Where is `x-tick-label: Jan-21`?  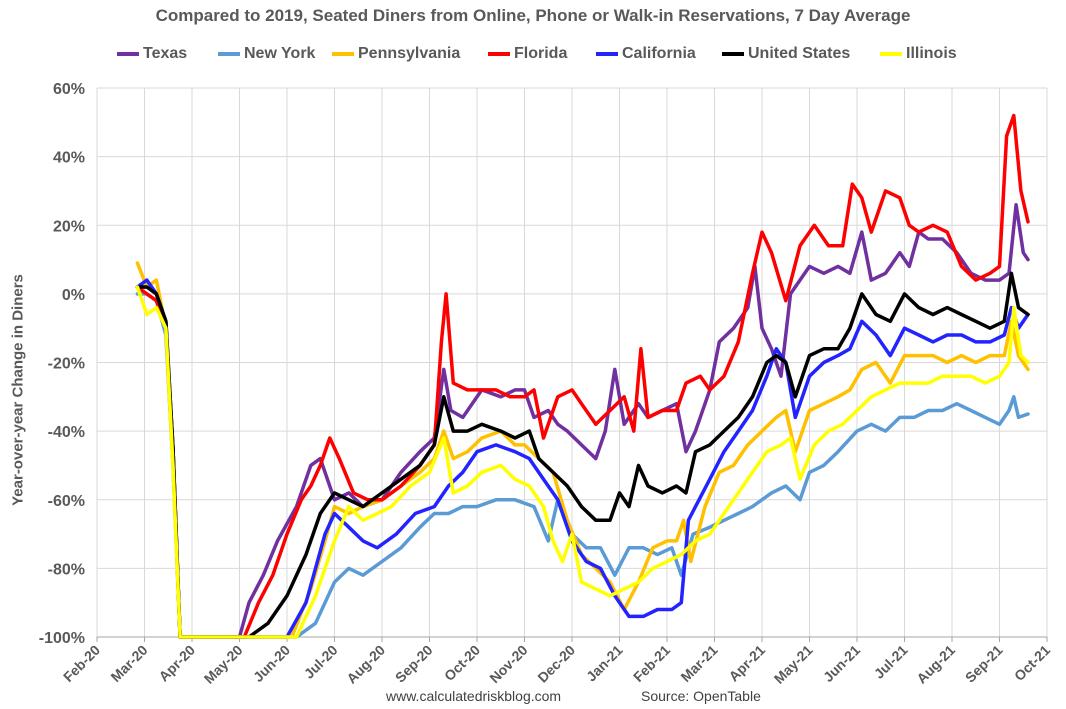 x-tick-label: Jan-21 is located at coordinates (604, 663).